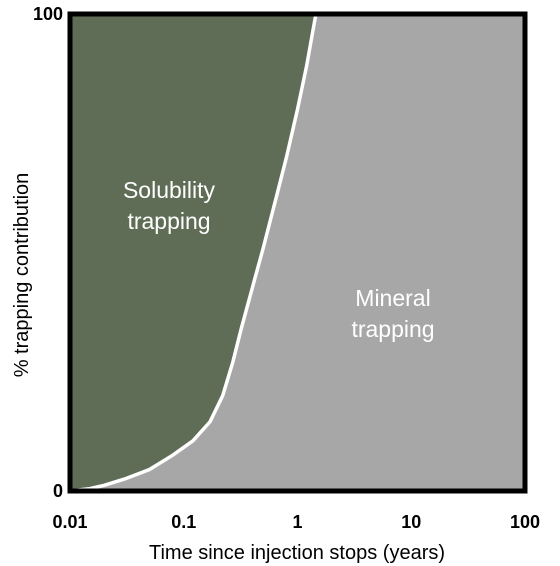 This screenshot has height=566, width=560. What do you see at coordinates (22, 275) in the screenshot?
I see `y-axis-label: % trapping contribution` at bounding box center [22, 275].